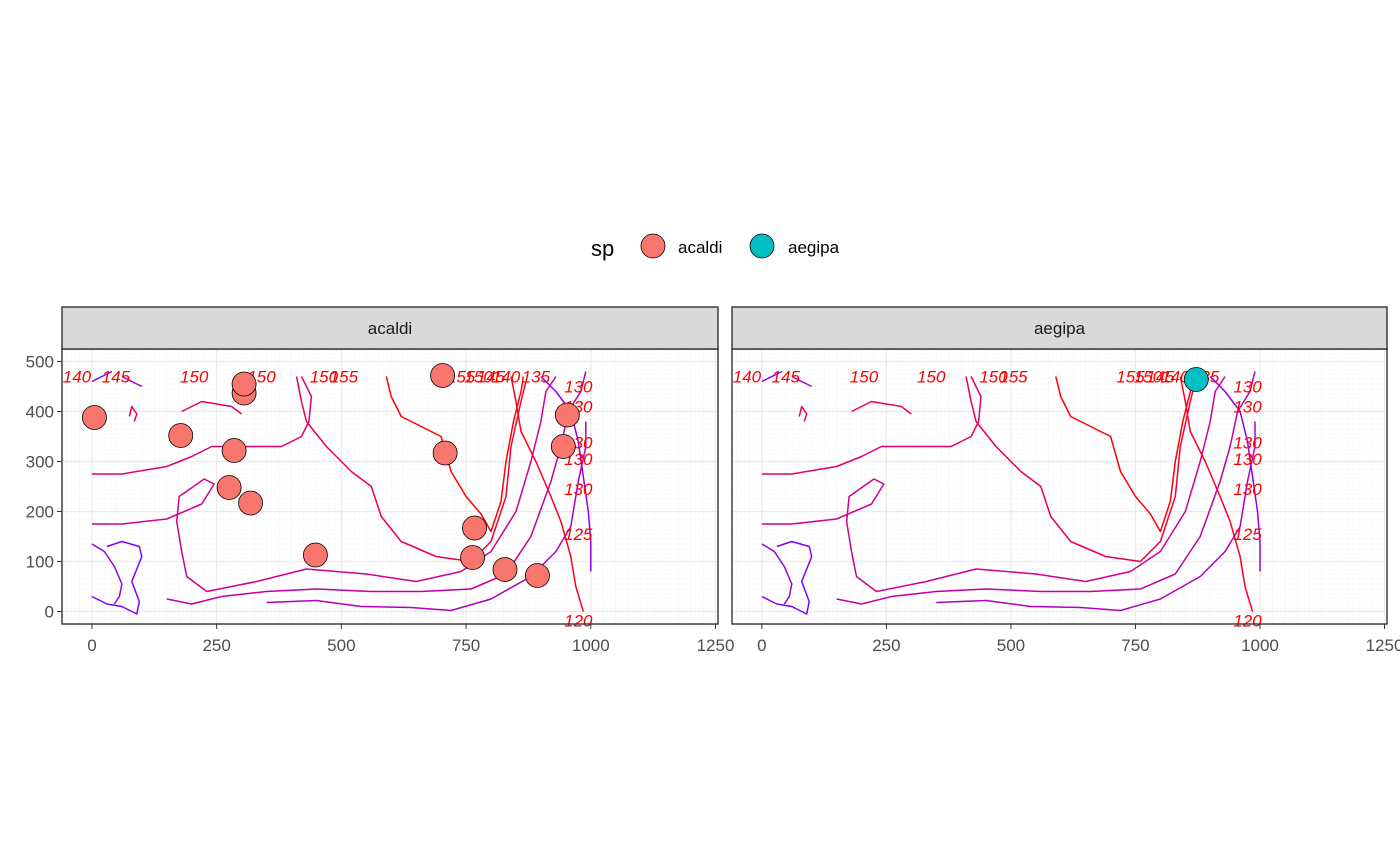 The width and height of the screenshot is (1400, 865). I want to click on y-tick-label: 300, so click(40, 462).